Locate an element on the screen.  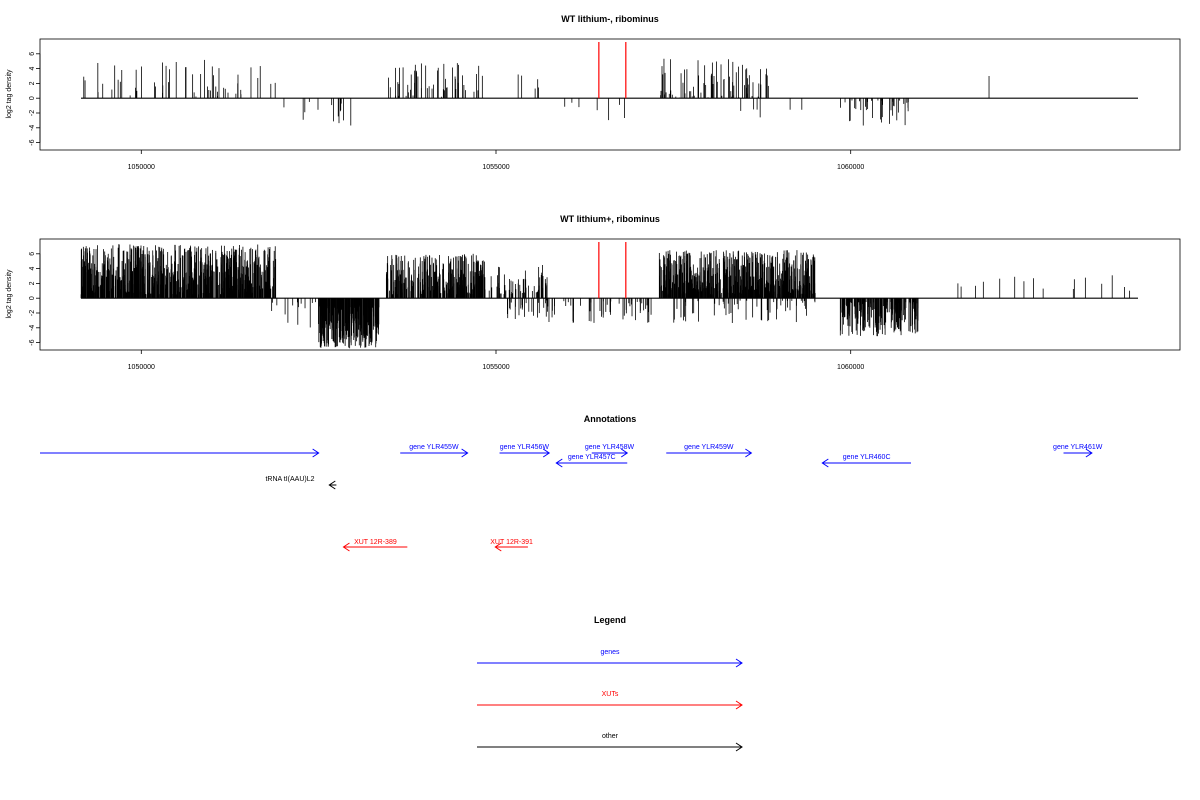
track1-plot-frame is located at coordinates (610, 94).